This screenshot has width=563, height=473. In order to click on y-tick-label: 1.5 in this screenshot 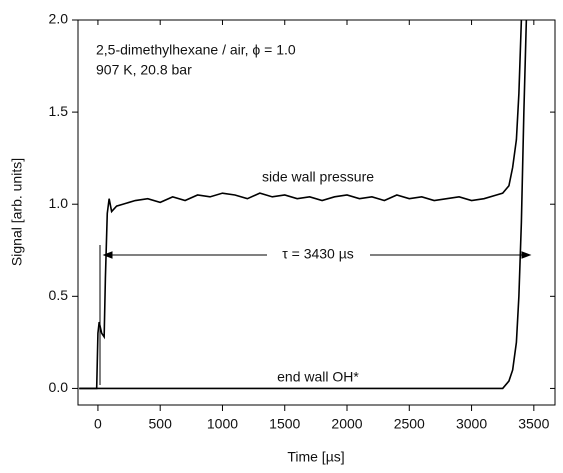, I will do `click(59, 111)`.